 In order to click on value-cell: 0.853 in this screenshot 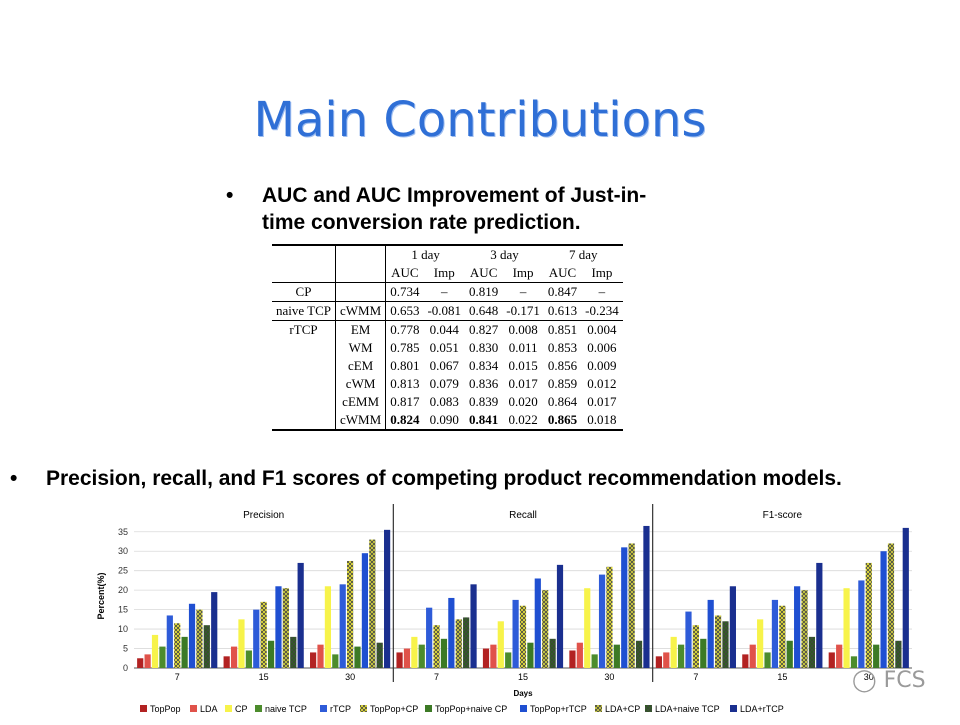, I will do `click(562, 347)`.